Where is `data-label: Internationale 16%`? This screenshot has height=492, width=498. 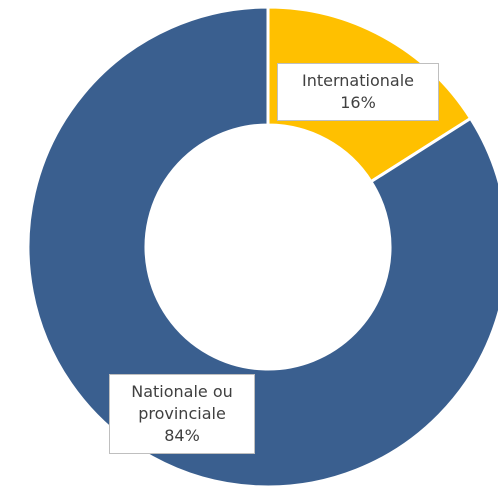 data-label: Internationale 16% is located at coordinates (358, 92).